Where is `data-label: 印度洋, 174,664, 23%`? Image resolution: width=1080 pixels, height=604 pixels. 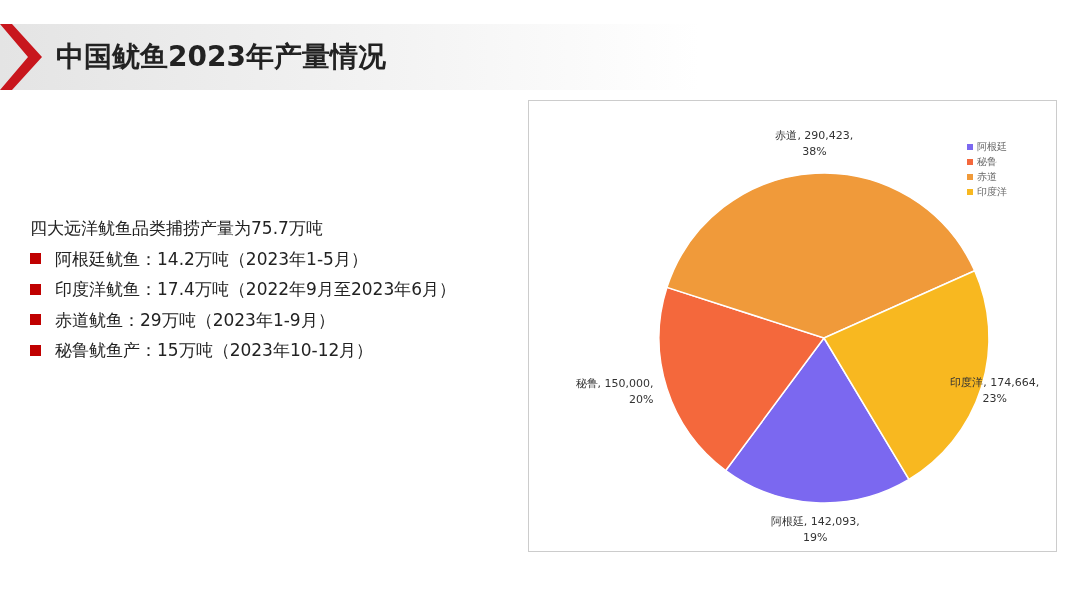 data-label: 印度洋, 174,664, 23% is located at coordinates (995, 390).